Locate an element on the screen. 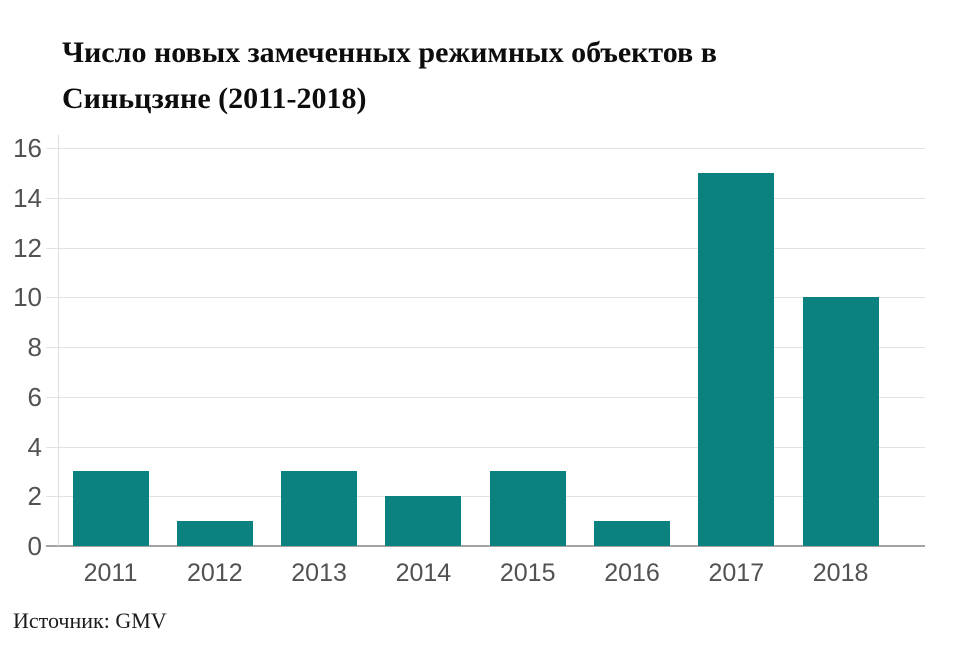  y-tick-label-0: 0 is located at coordinates (34, 546).